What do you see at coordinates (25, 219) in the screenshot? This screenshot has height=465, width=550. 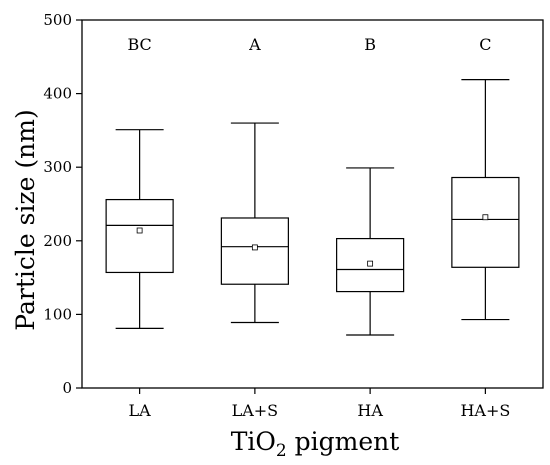 I see `y-axis-title: Particle size (nm)` at bounding box center [25, 219].